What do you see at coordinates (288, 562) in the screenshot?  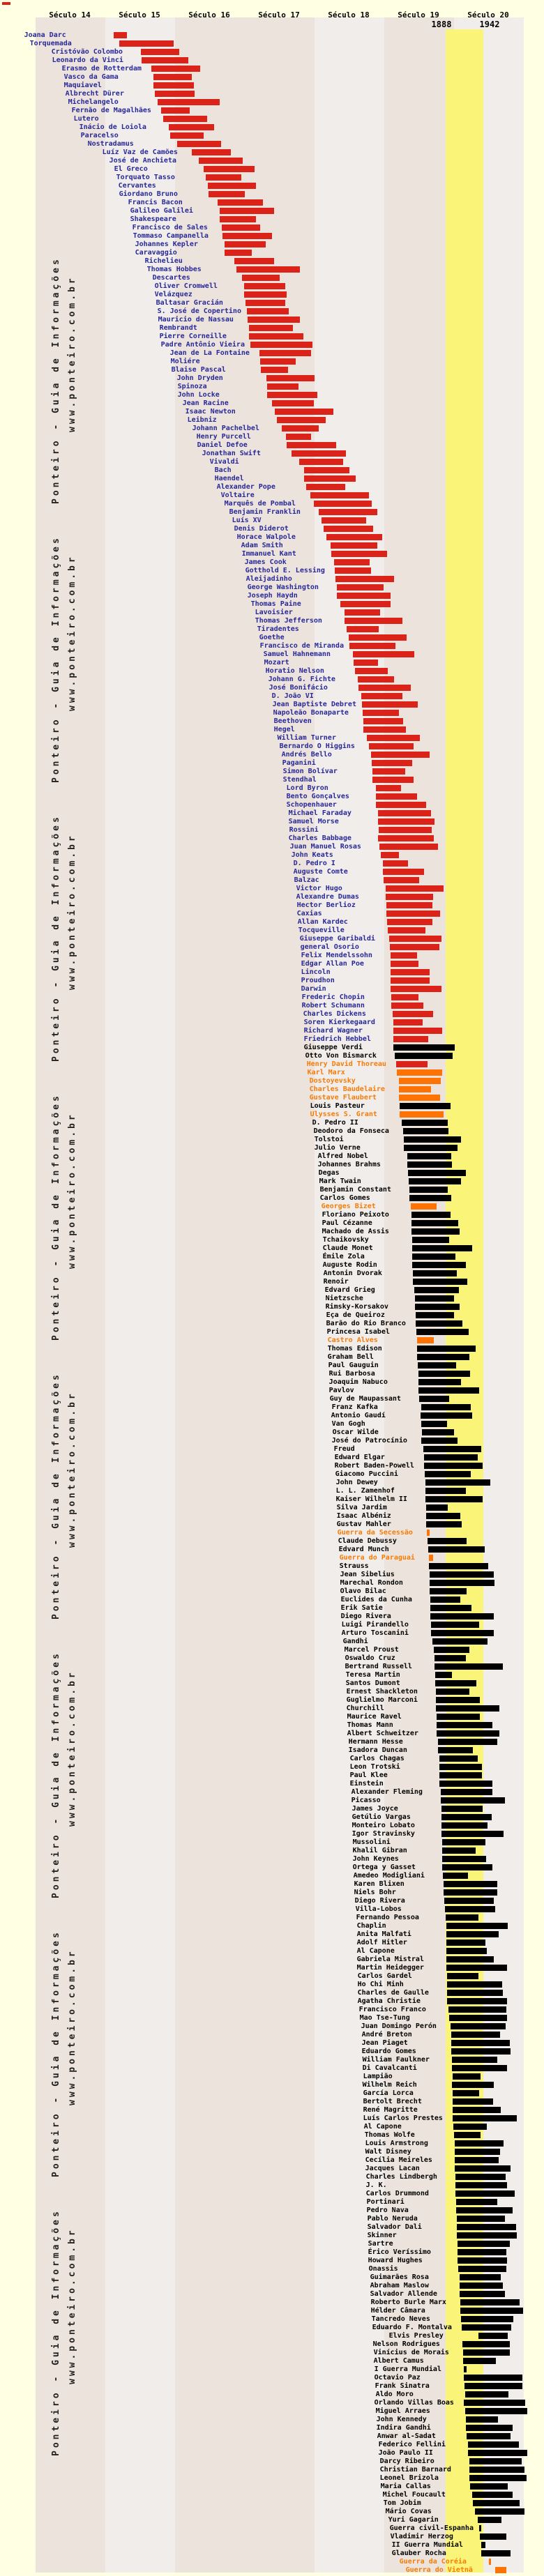 I see `person-name: James Cook` at bounding box center [288, 562].